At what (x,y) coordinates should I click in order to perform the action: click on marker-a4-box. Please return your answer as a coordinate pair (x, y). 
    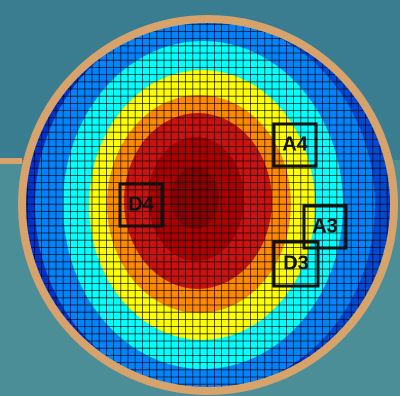
    Looking at the image, I should click on (295, 145).